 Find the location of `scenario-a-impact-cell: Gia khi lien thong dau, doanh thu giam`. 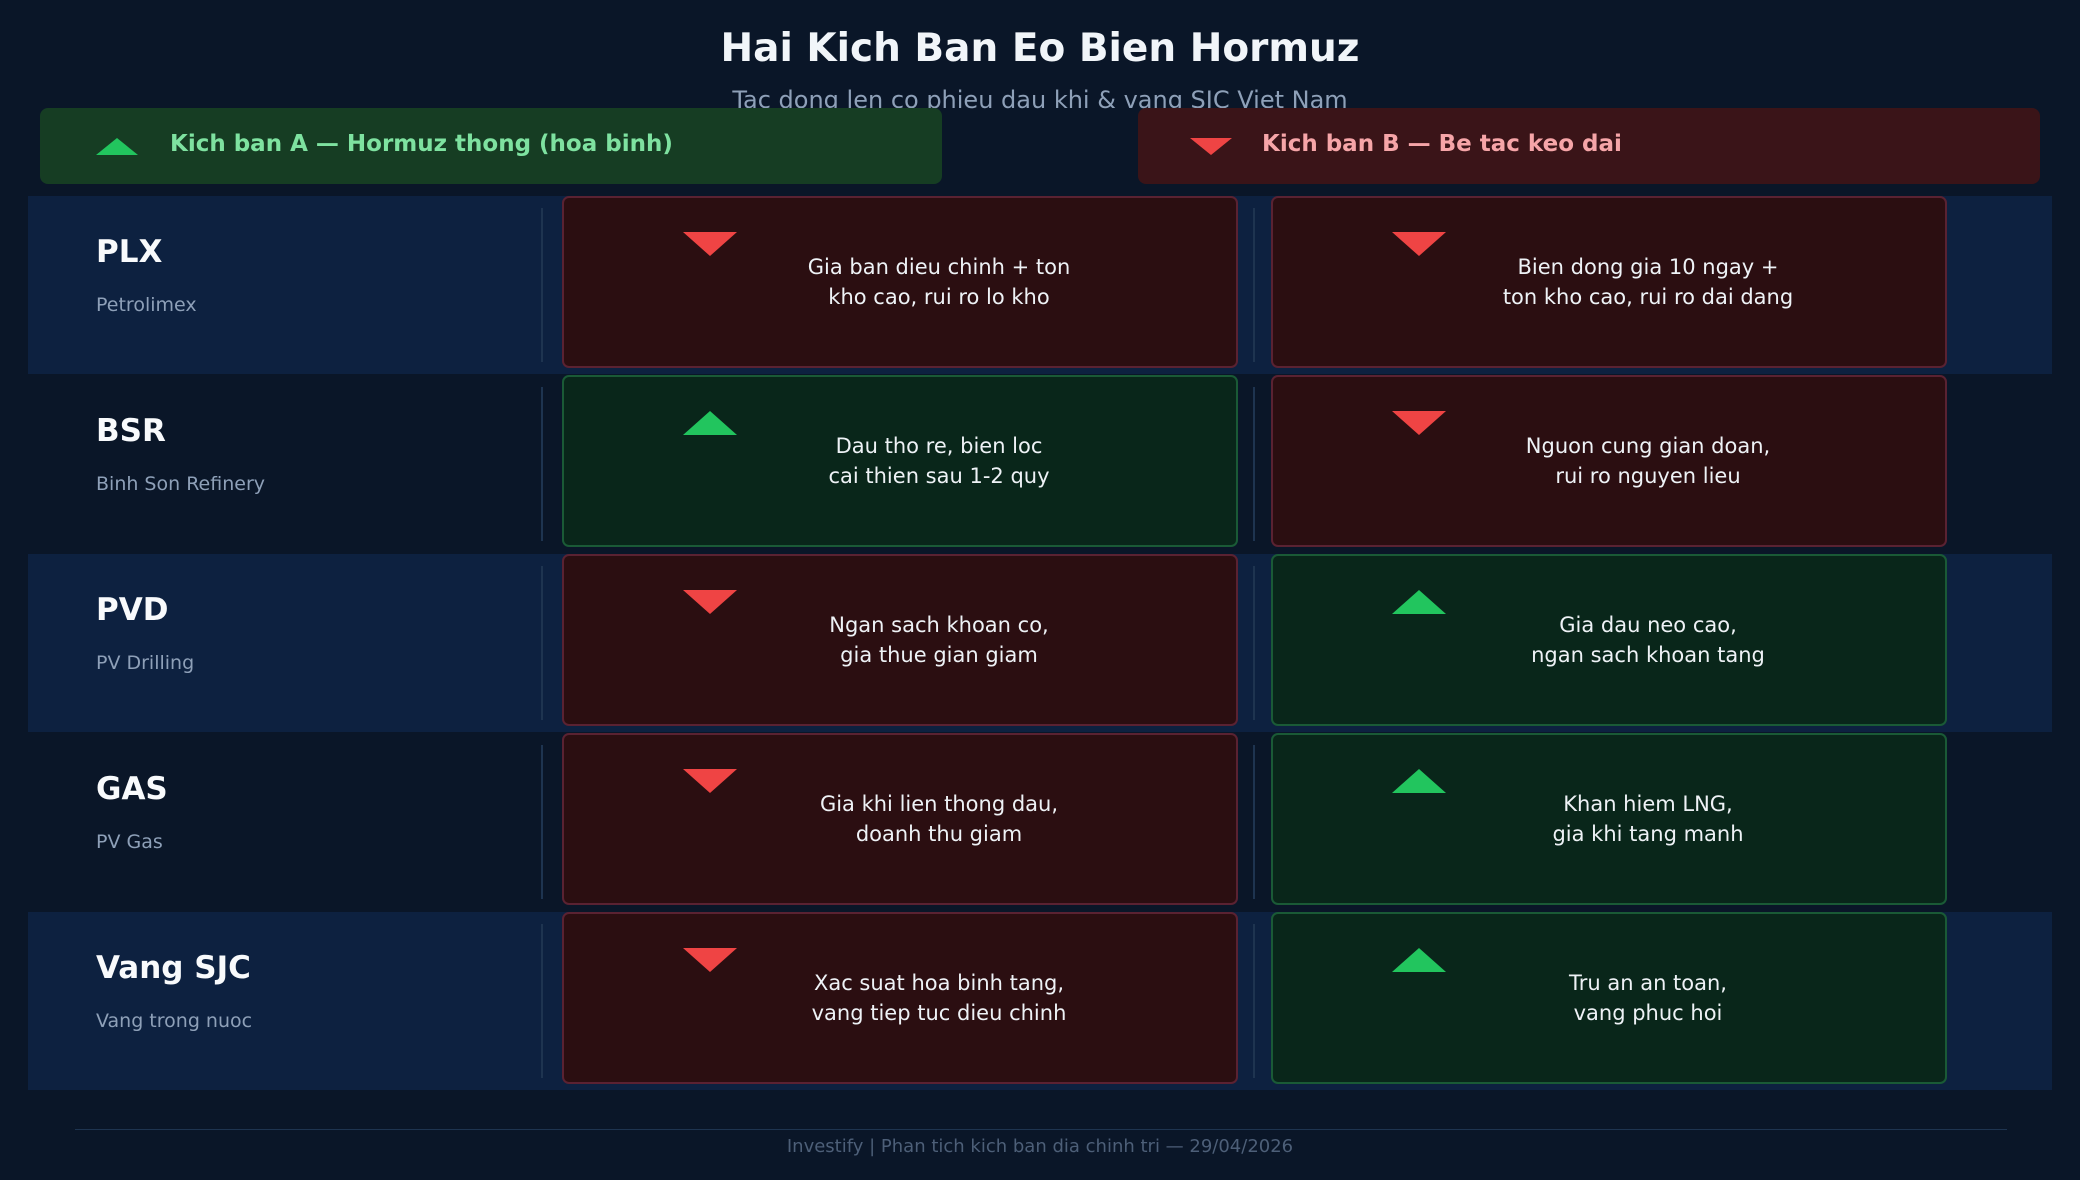

scenario-a-impact-cell: Gia khi lien thong dau, doanh thu giam is located at coordinates (900, 819).